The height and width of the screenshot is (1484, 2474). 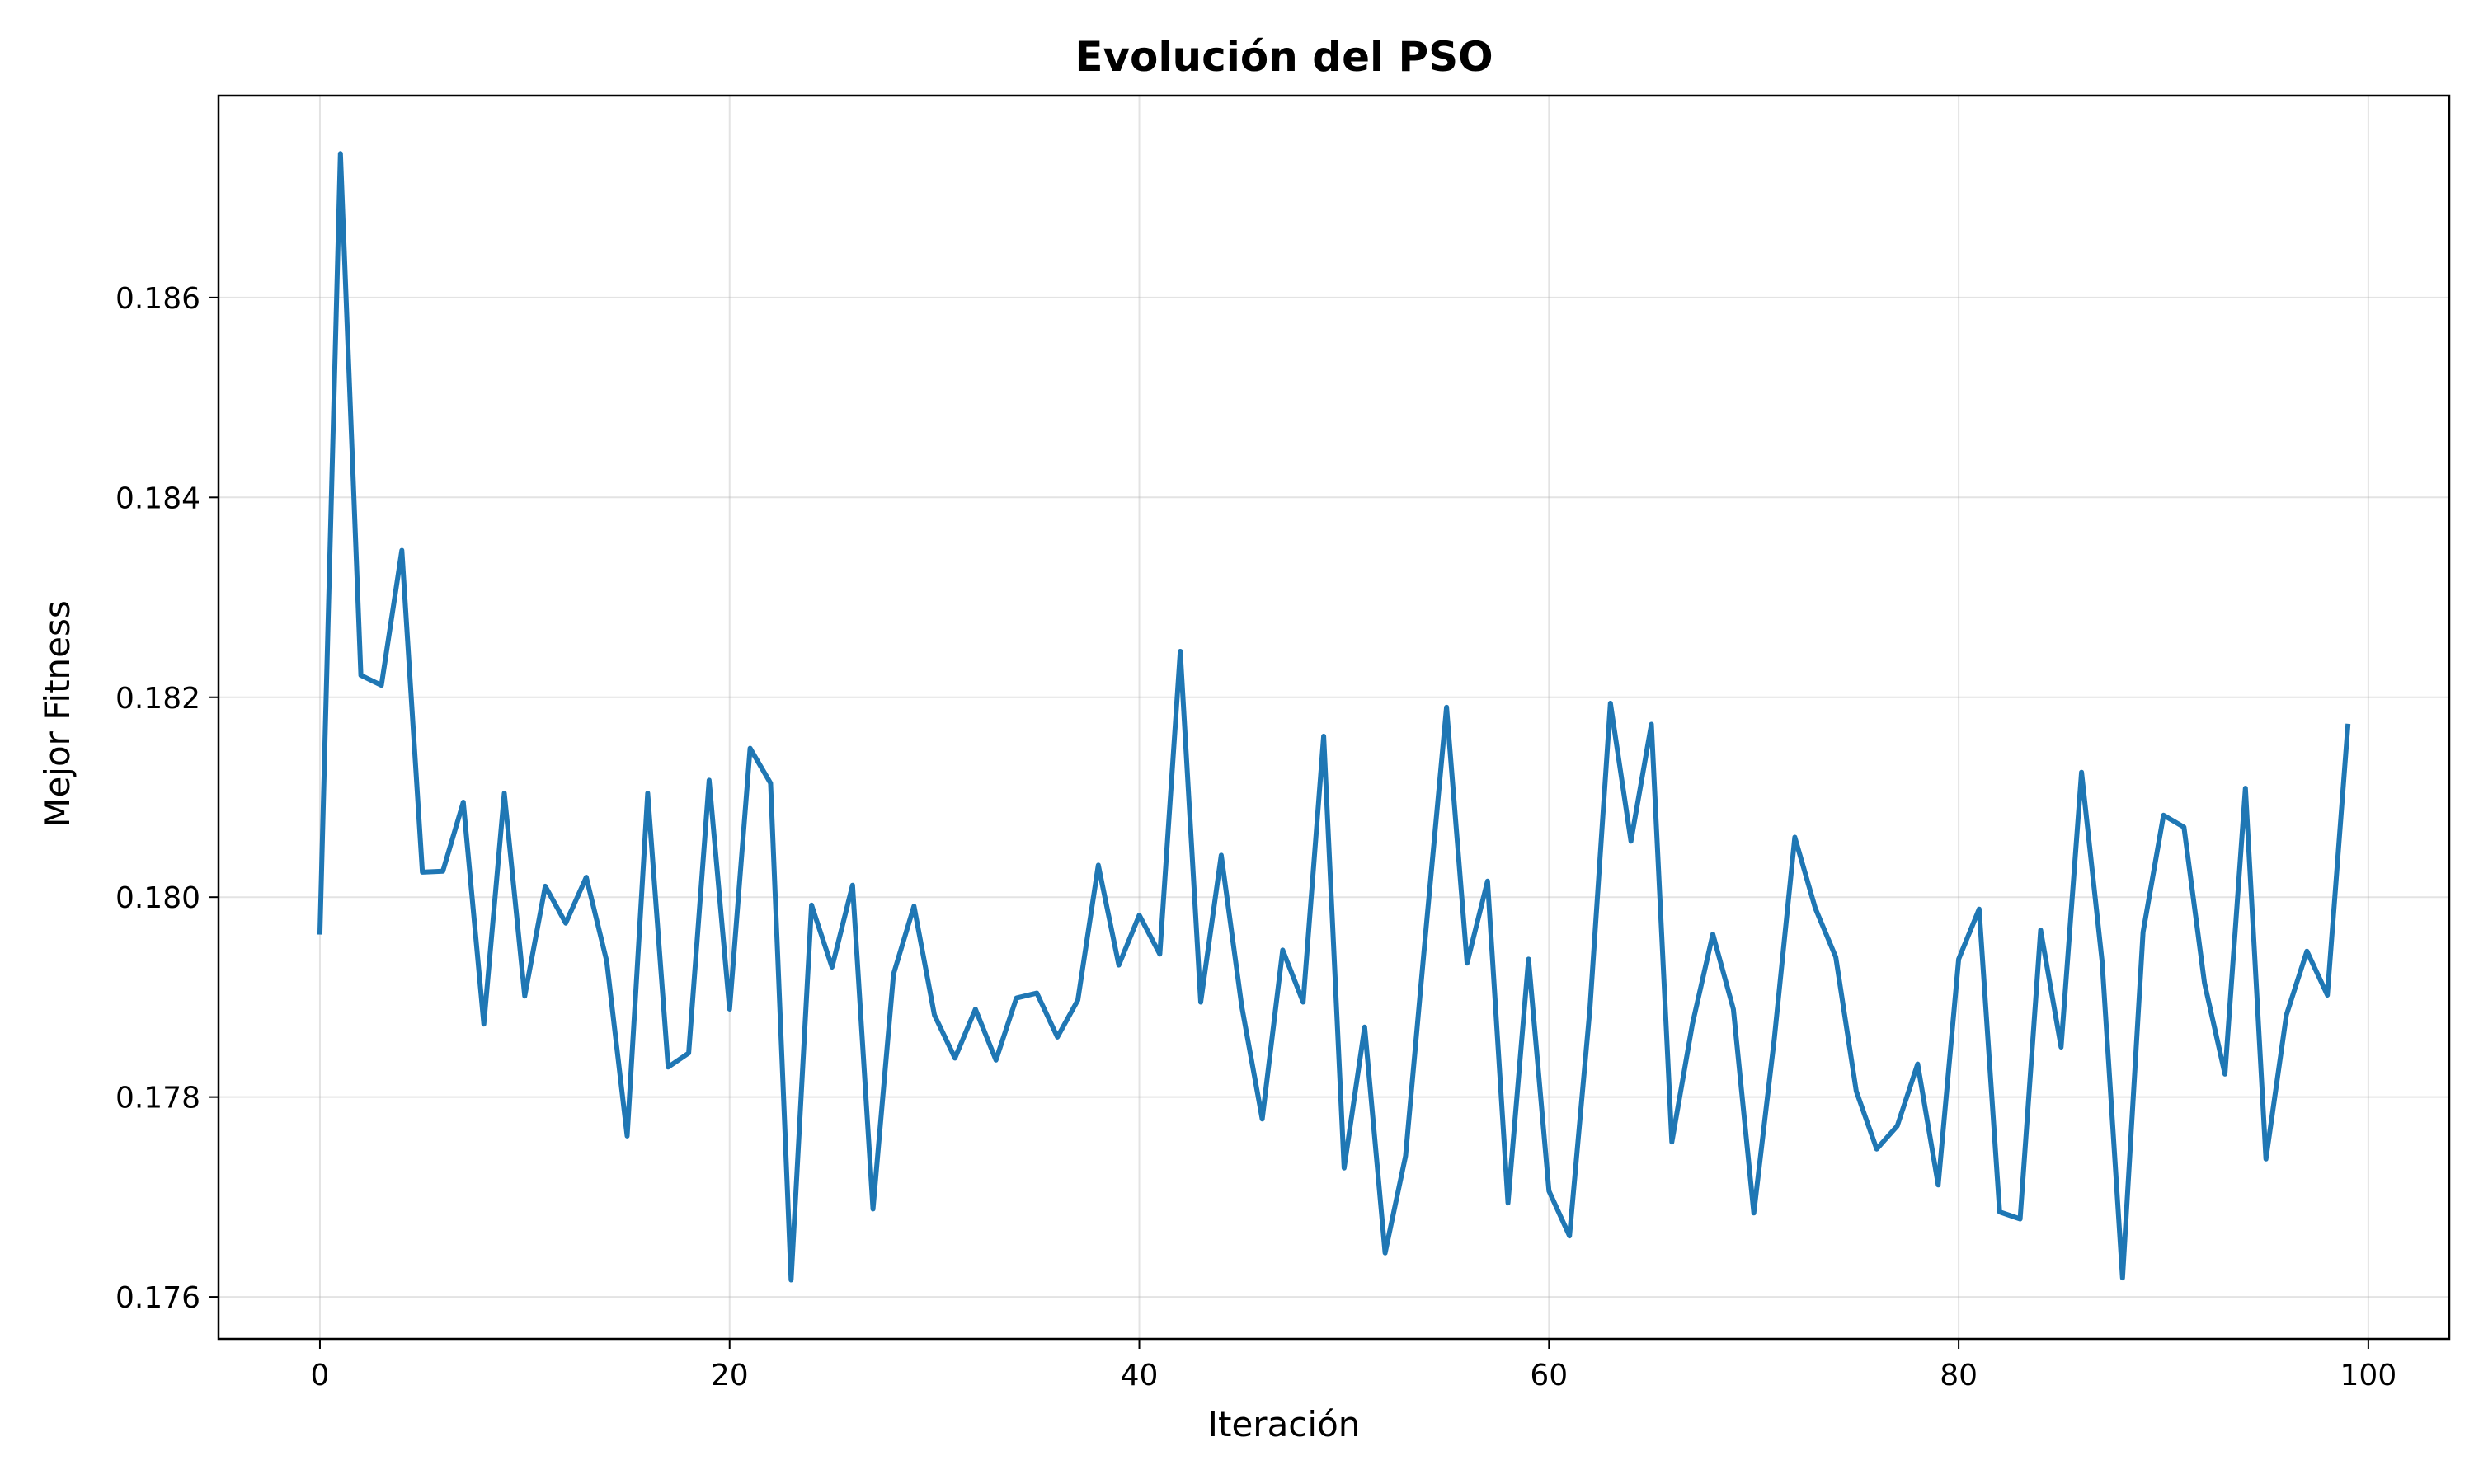 I want to click on x-tick-label: 0, so click(x=320, y=1375).